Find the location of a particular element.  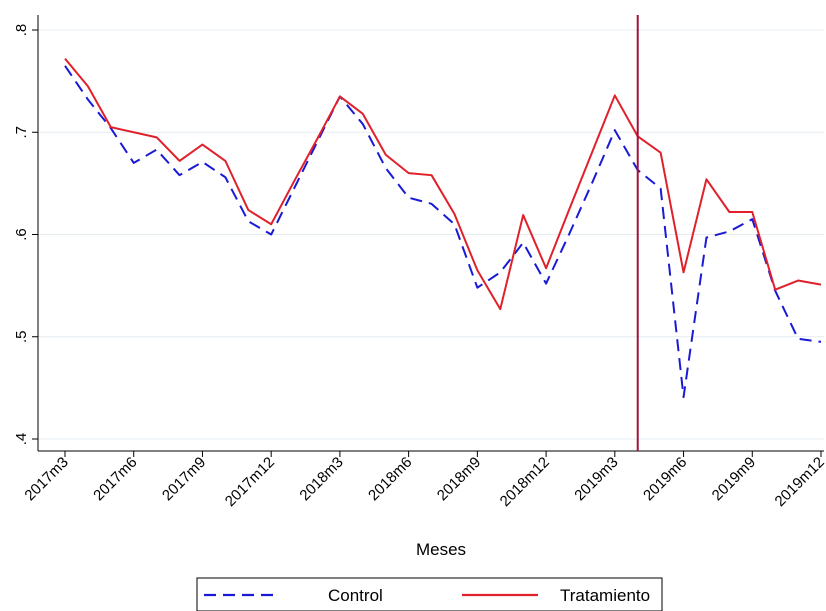

legend: Control Tratamiento is located at coordinates (429, 594).